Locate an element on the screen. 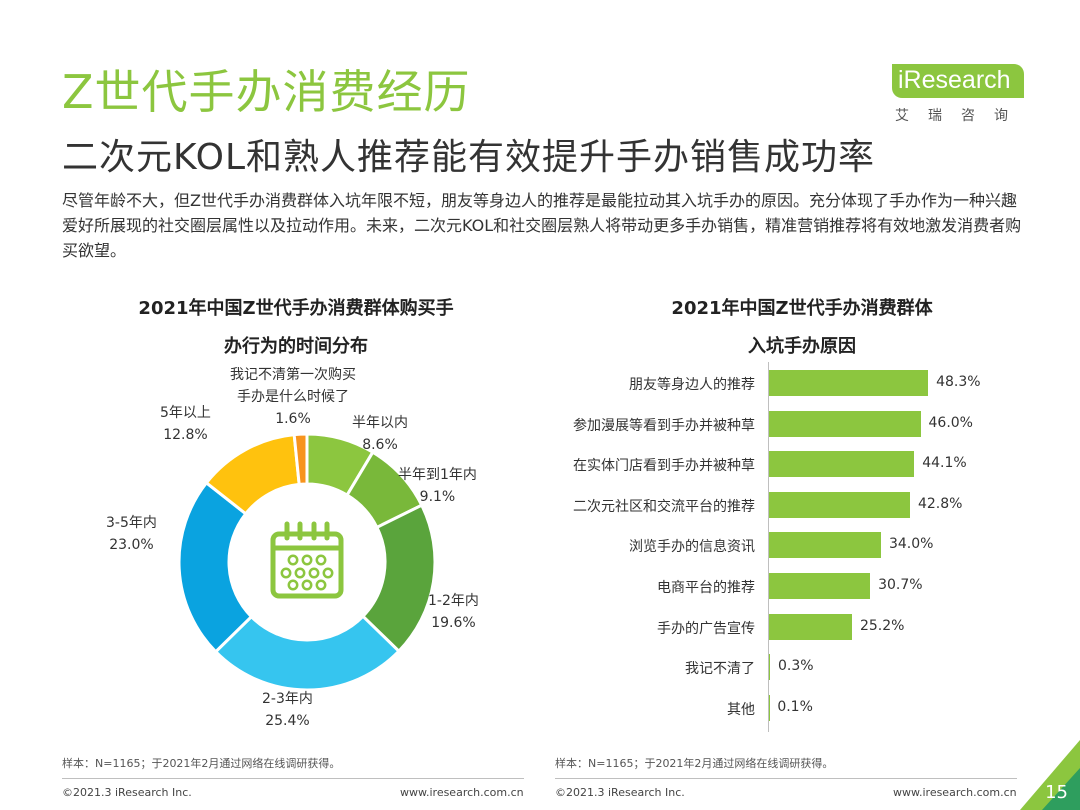 The width and height of the screenshot is (1080, 810). bar-category-8: 其他 is located at coordinates (741, 709).